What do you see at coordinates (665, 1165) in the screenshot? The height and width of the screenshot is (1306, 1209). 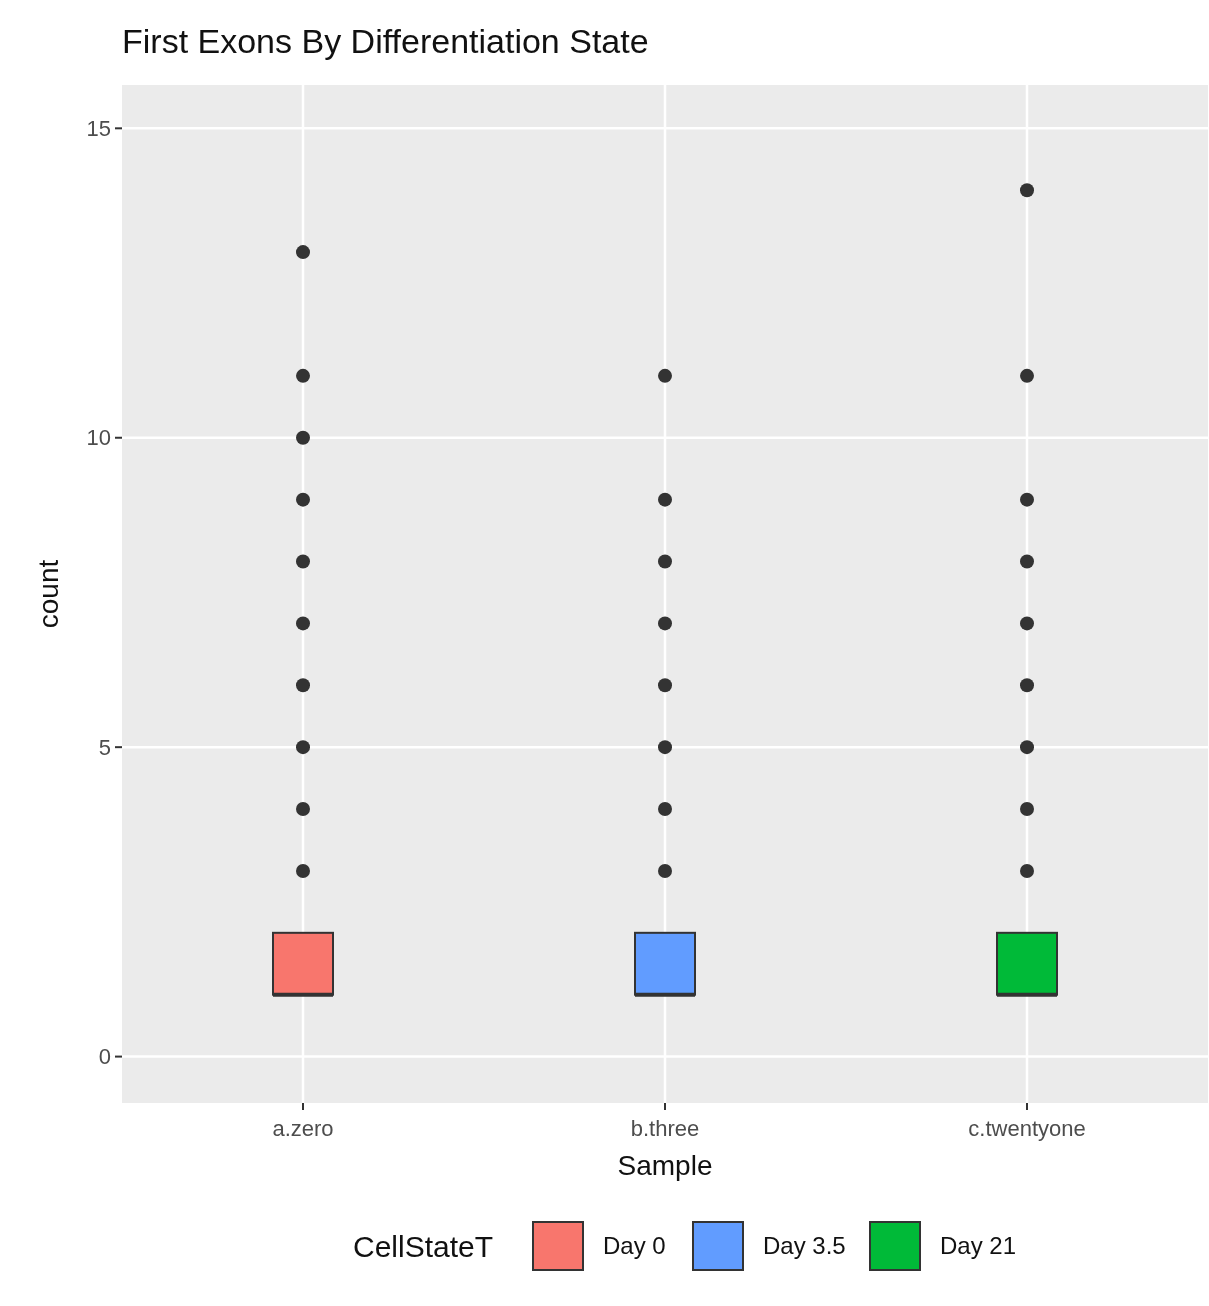 I see `x-axis-title: Sample` at bounding box center [665, 1165].